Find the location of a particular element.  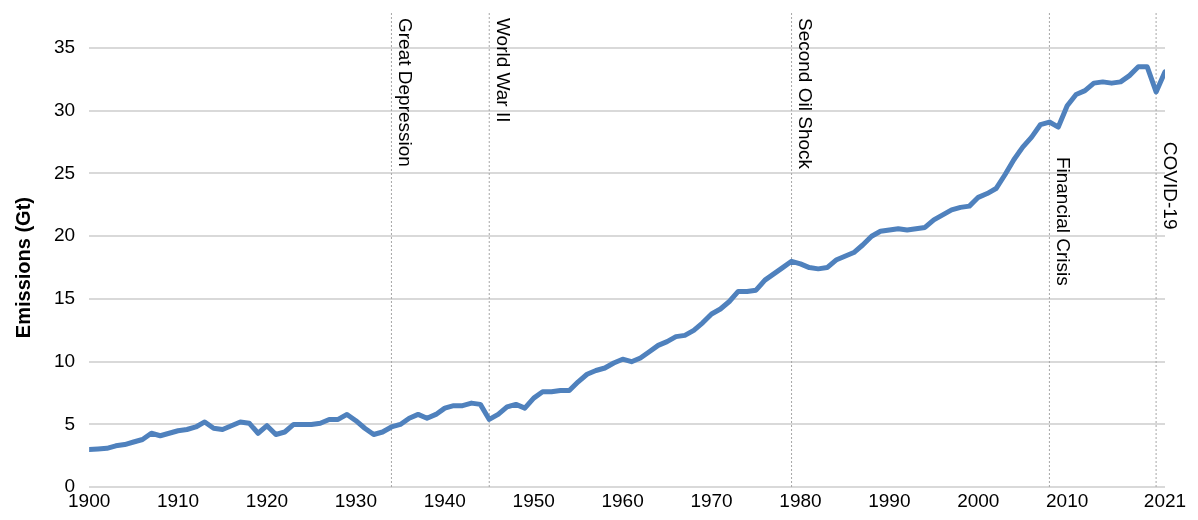

x-tick-label: 1980 is located at coordinates (800, 500).